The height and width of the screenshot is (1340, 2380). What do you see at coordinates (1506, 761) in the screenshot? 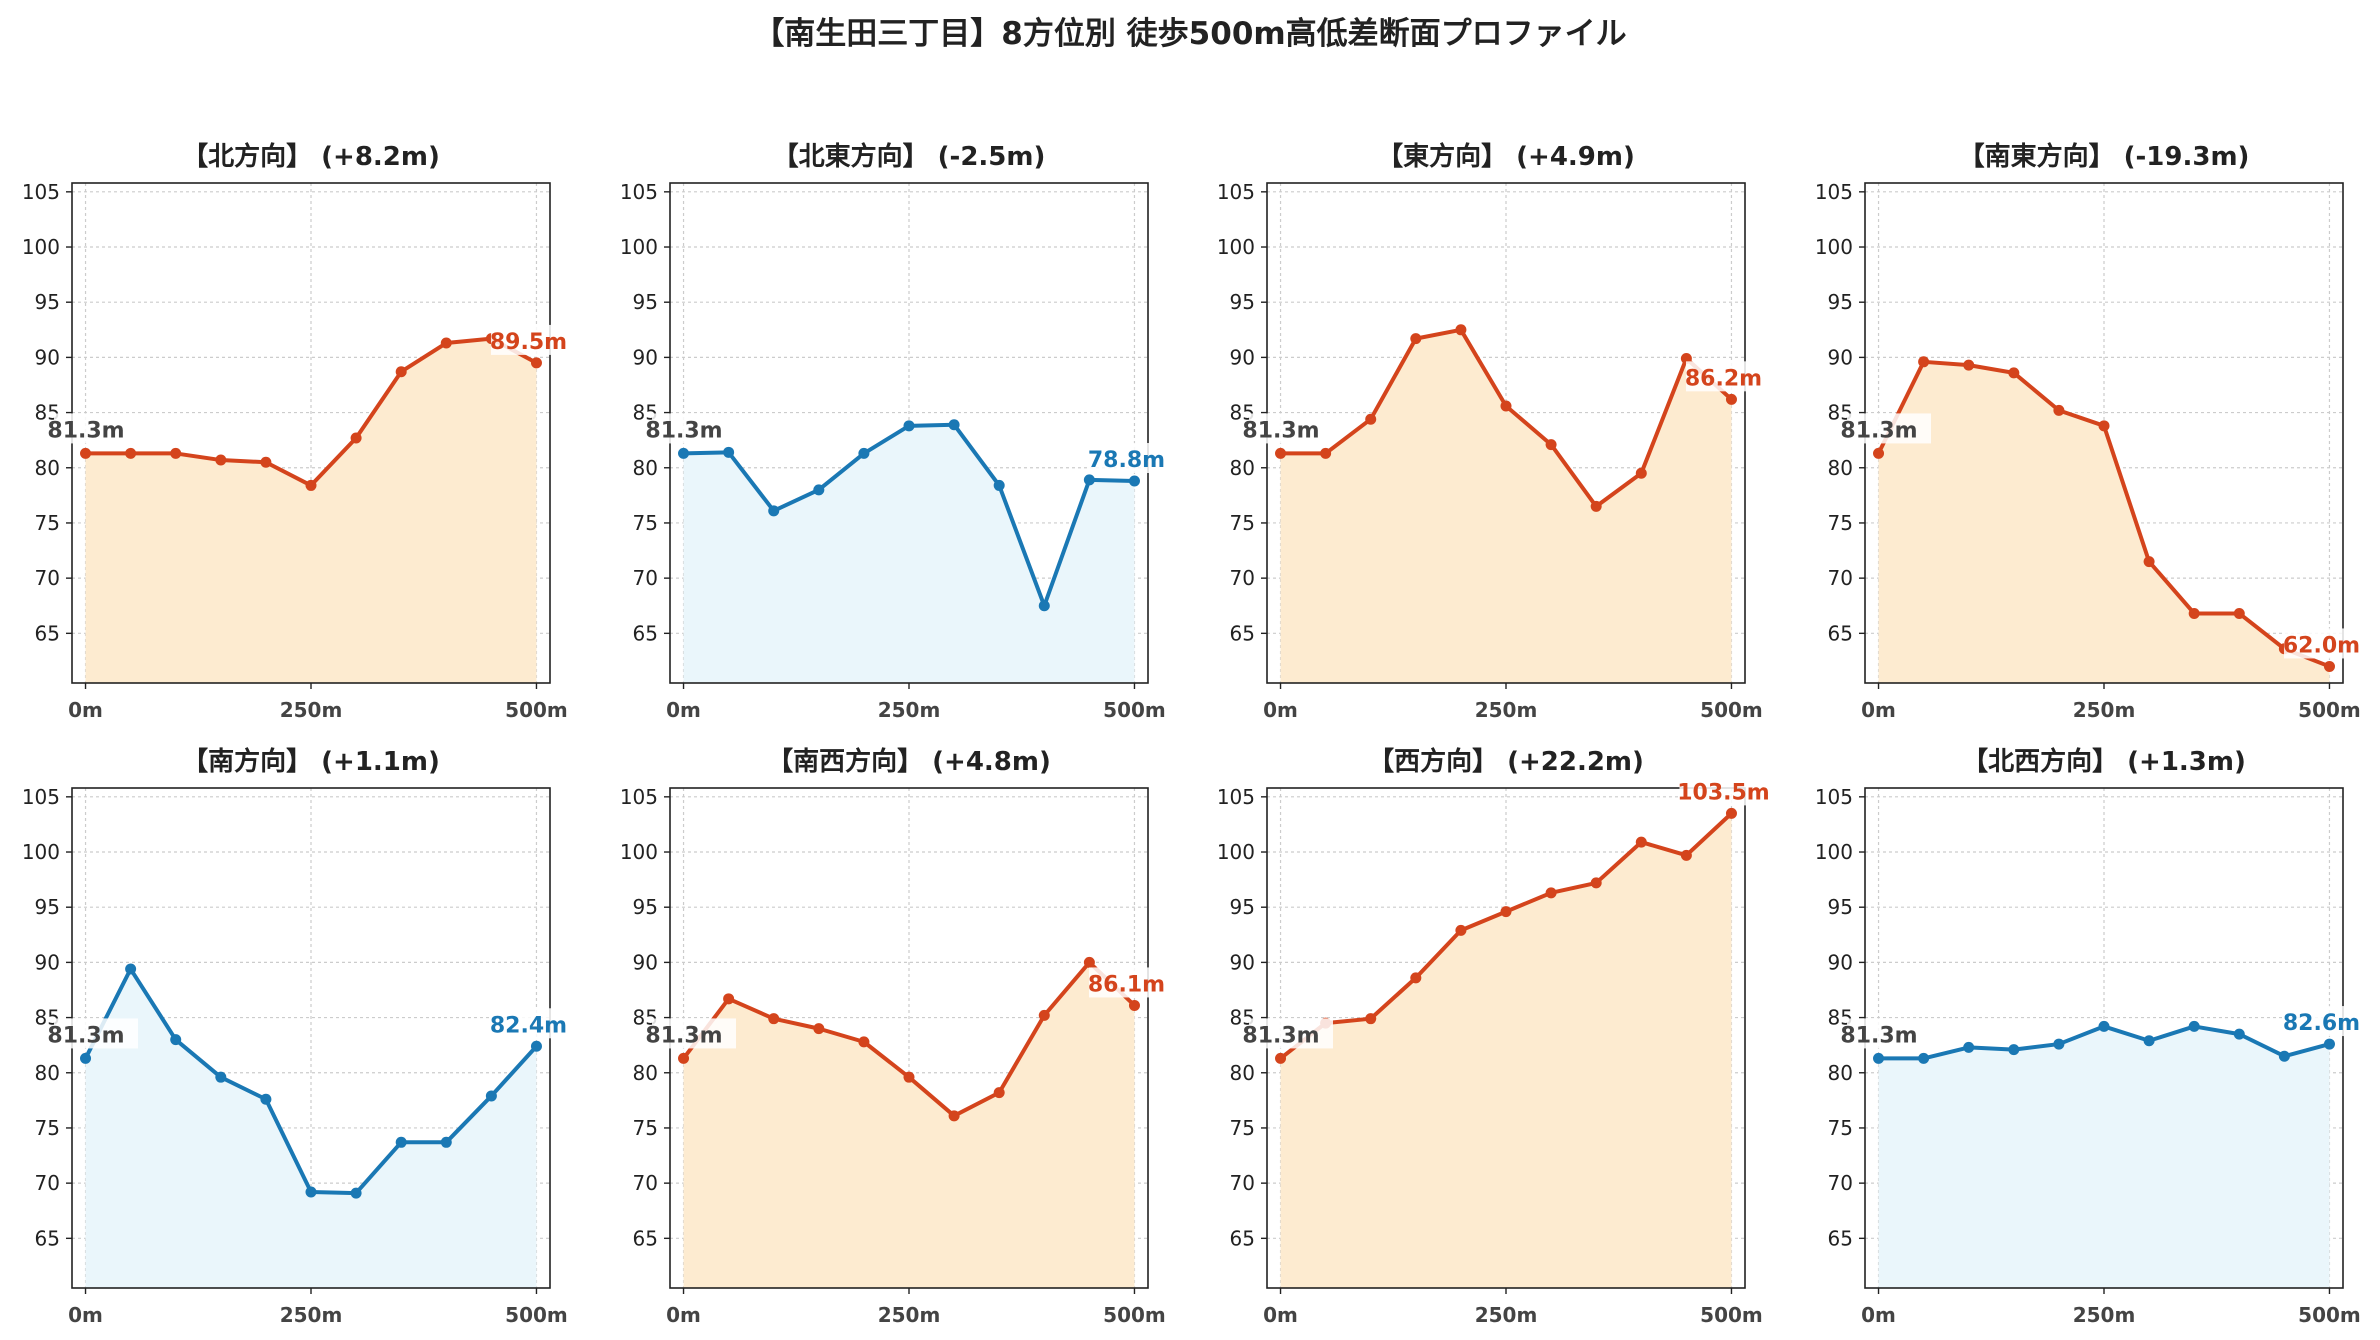
I see `panel-title: 【西方向】 (+22.2m)` at bounding box center [1506, 761].